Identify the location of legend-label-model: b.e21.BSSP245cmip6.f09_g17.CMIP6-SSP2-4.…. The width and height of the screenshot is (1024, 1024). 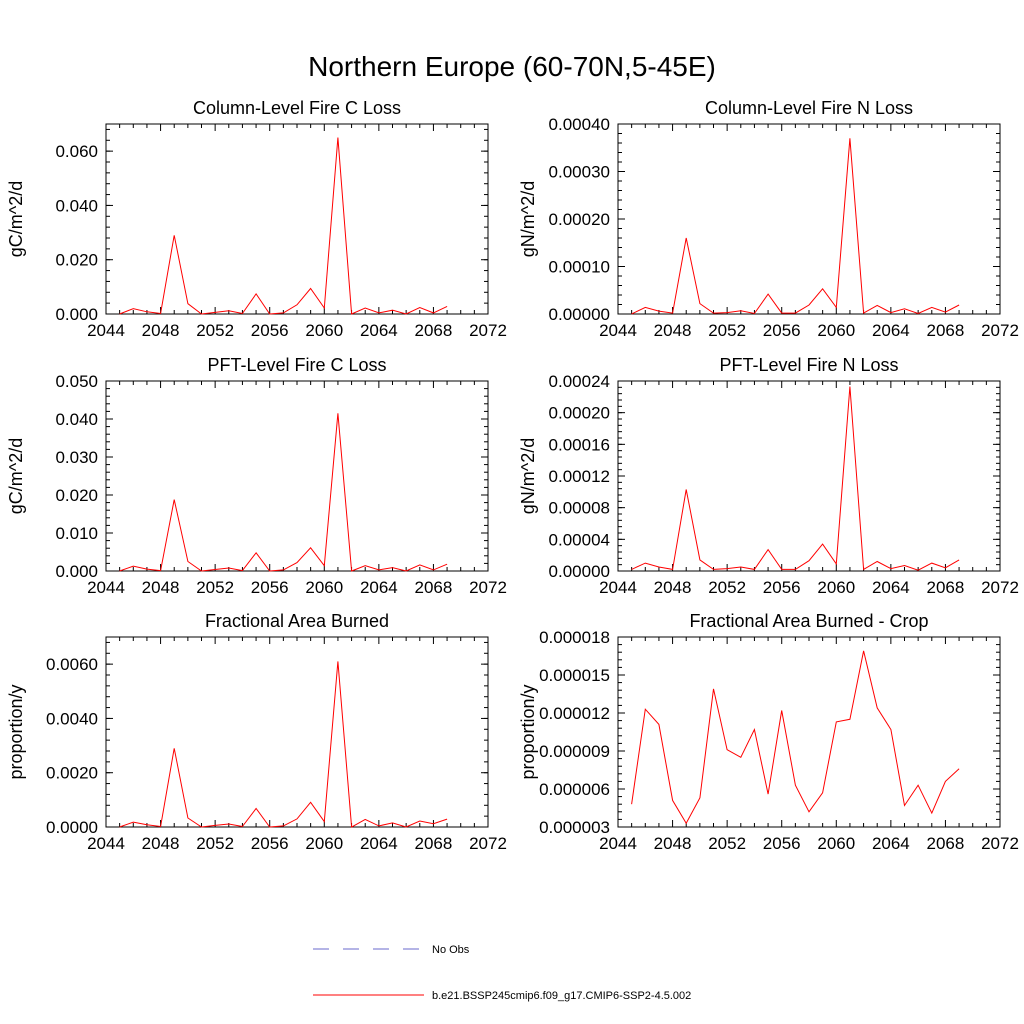
(561, 996).